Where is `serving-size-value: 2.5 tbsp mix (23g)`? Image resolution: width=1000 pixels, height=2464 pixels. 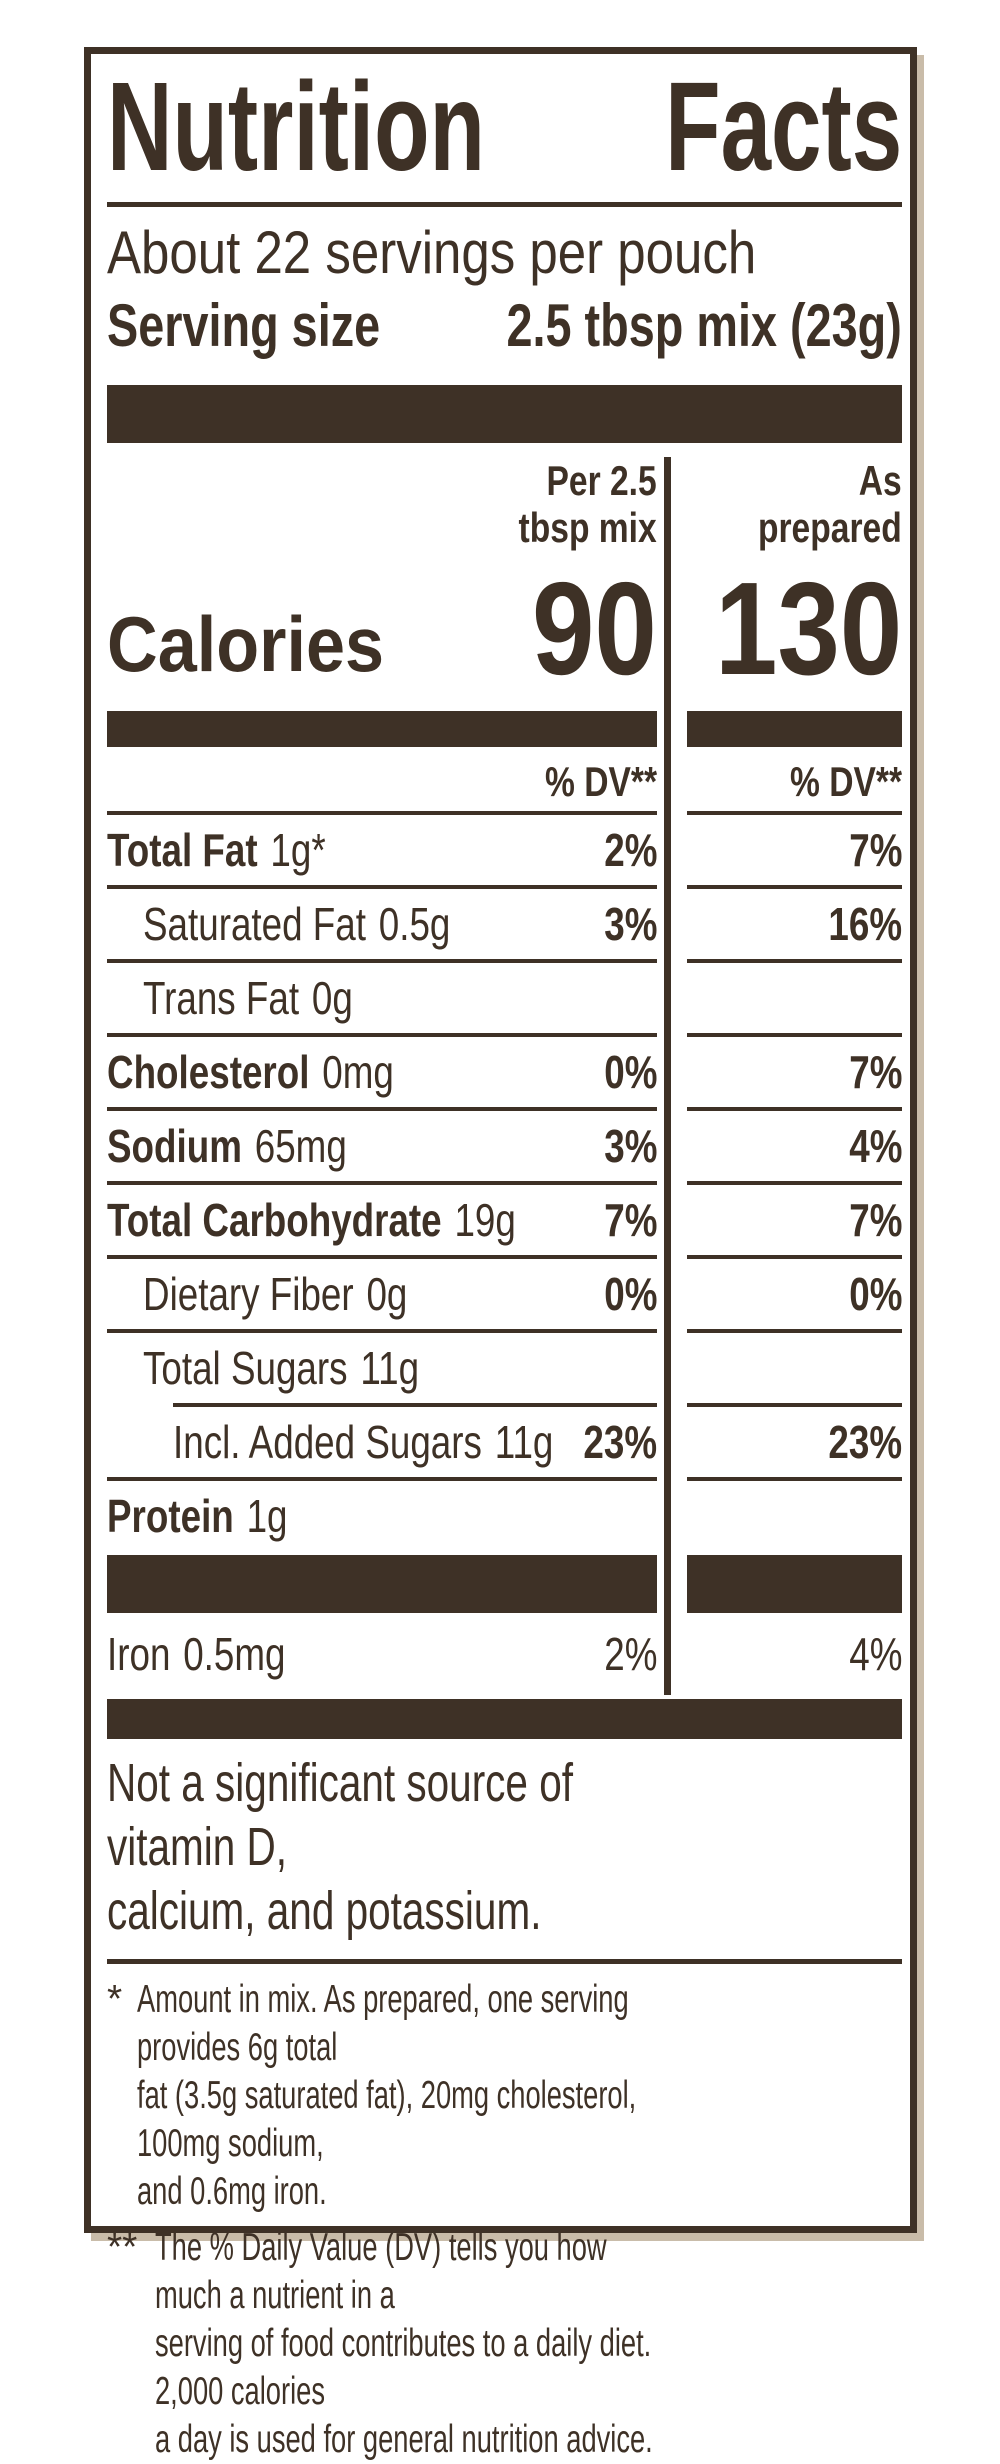 serving-size-value: 2.5 tbsp mix (23g) is located at coordinates (704, 325).